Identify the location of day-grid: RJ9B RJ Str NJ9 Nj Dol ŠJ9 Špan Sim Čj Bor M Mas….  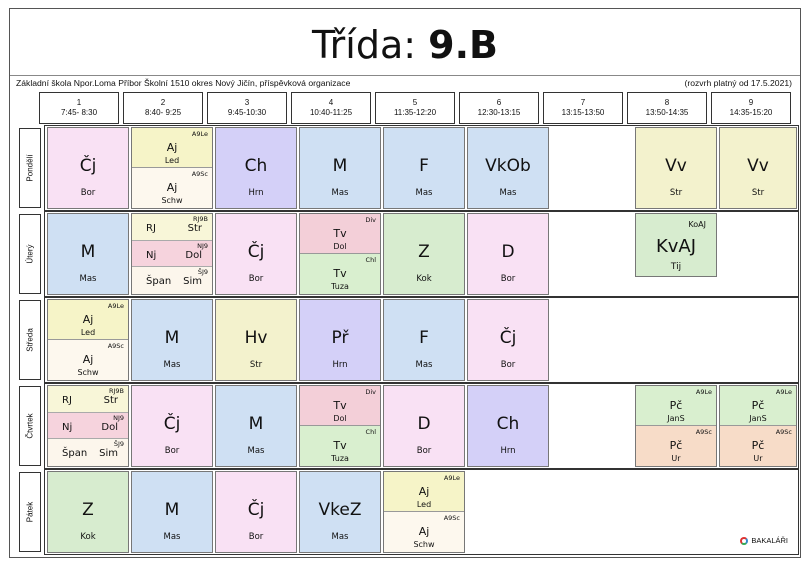
(421, 426).